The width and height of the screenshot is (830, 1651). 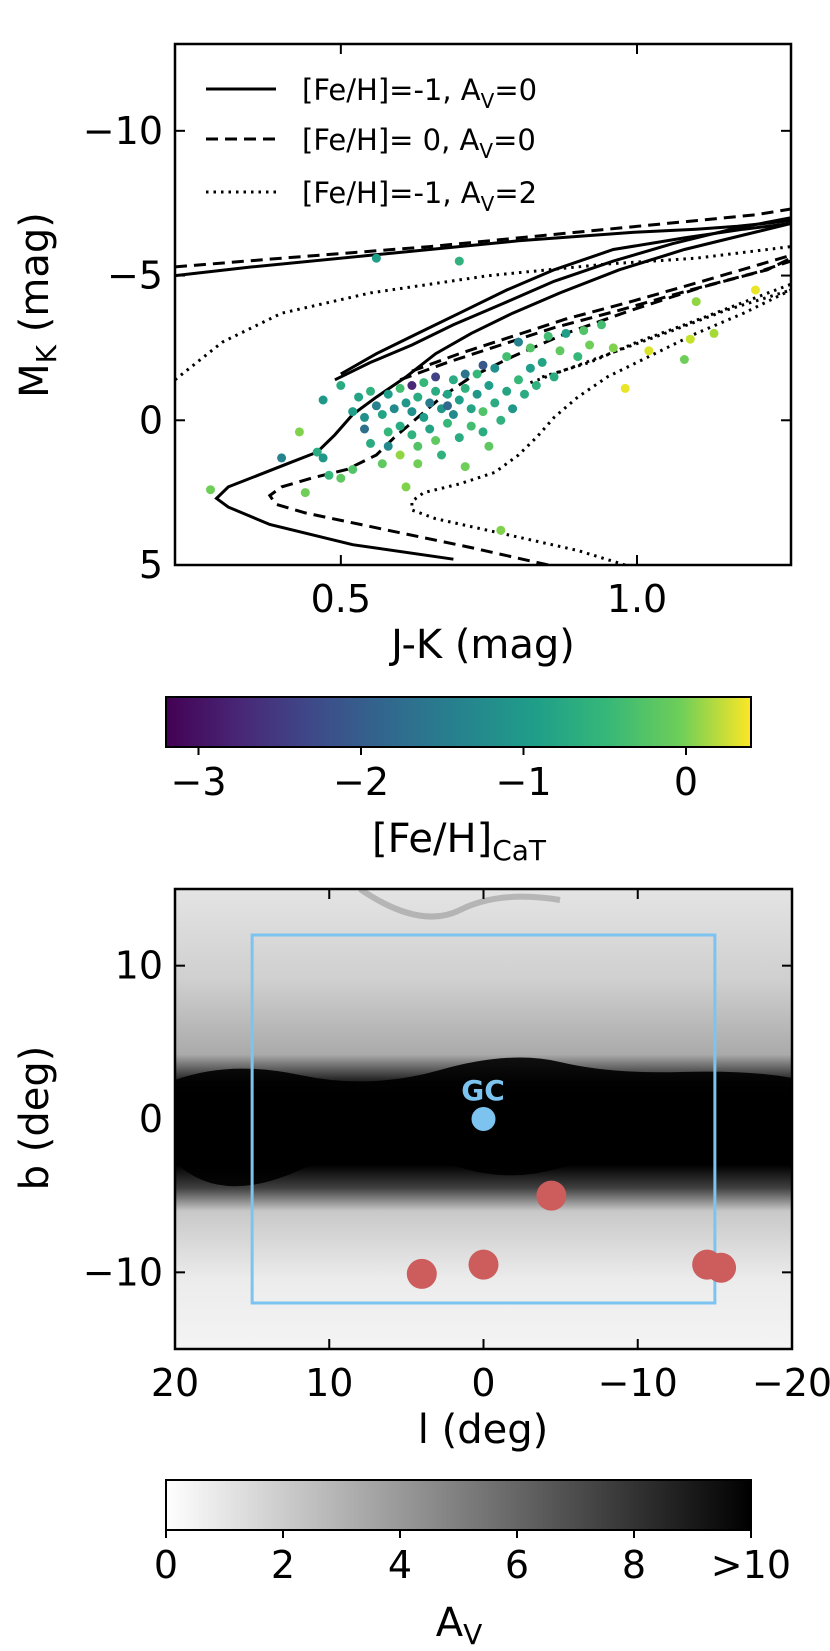 I want to click on map-y-tick-label: −10, so click(x=123, y=1272).